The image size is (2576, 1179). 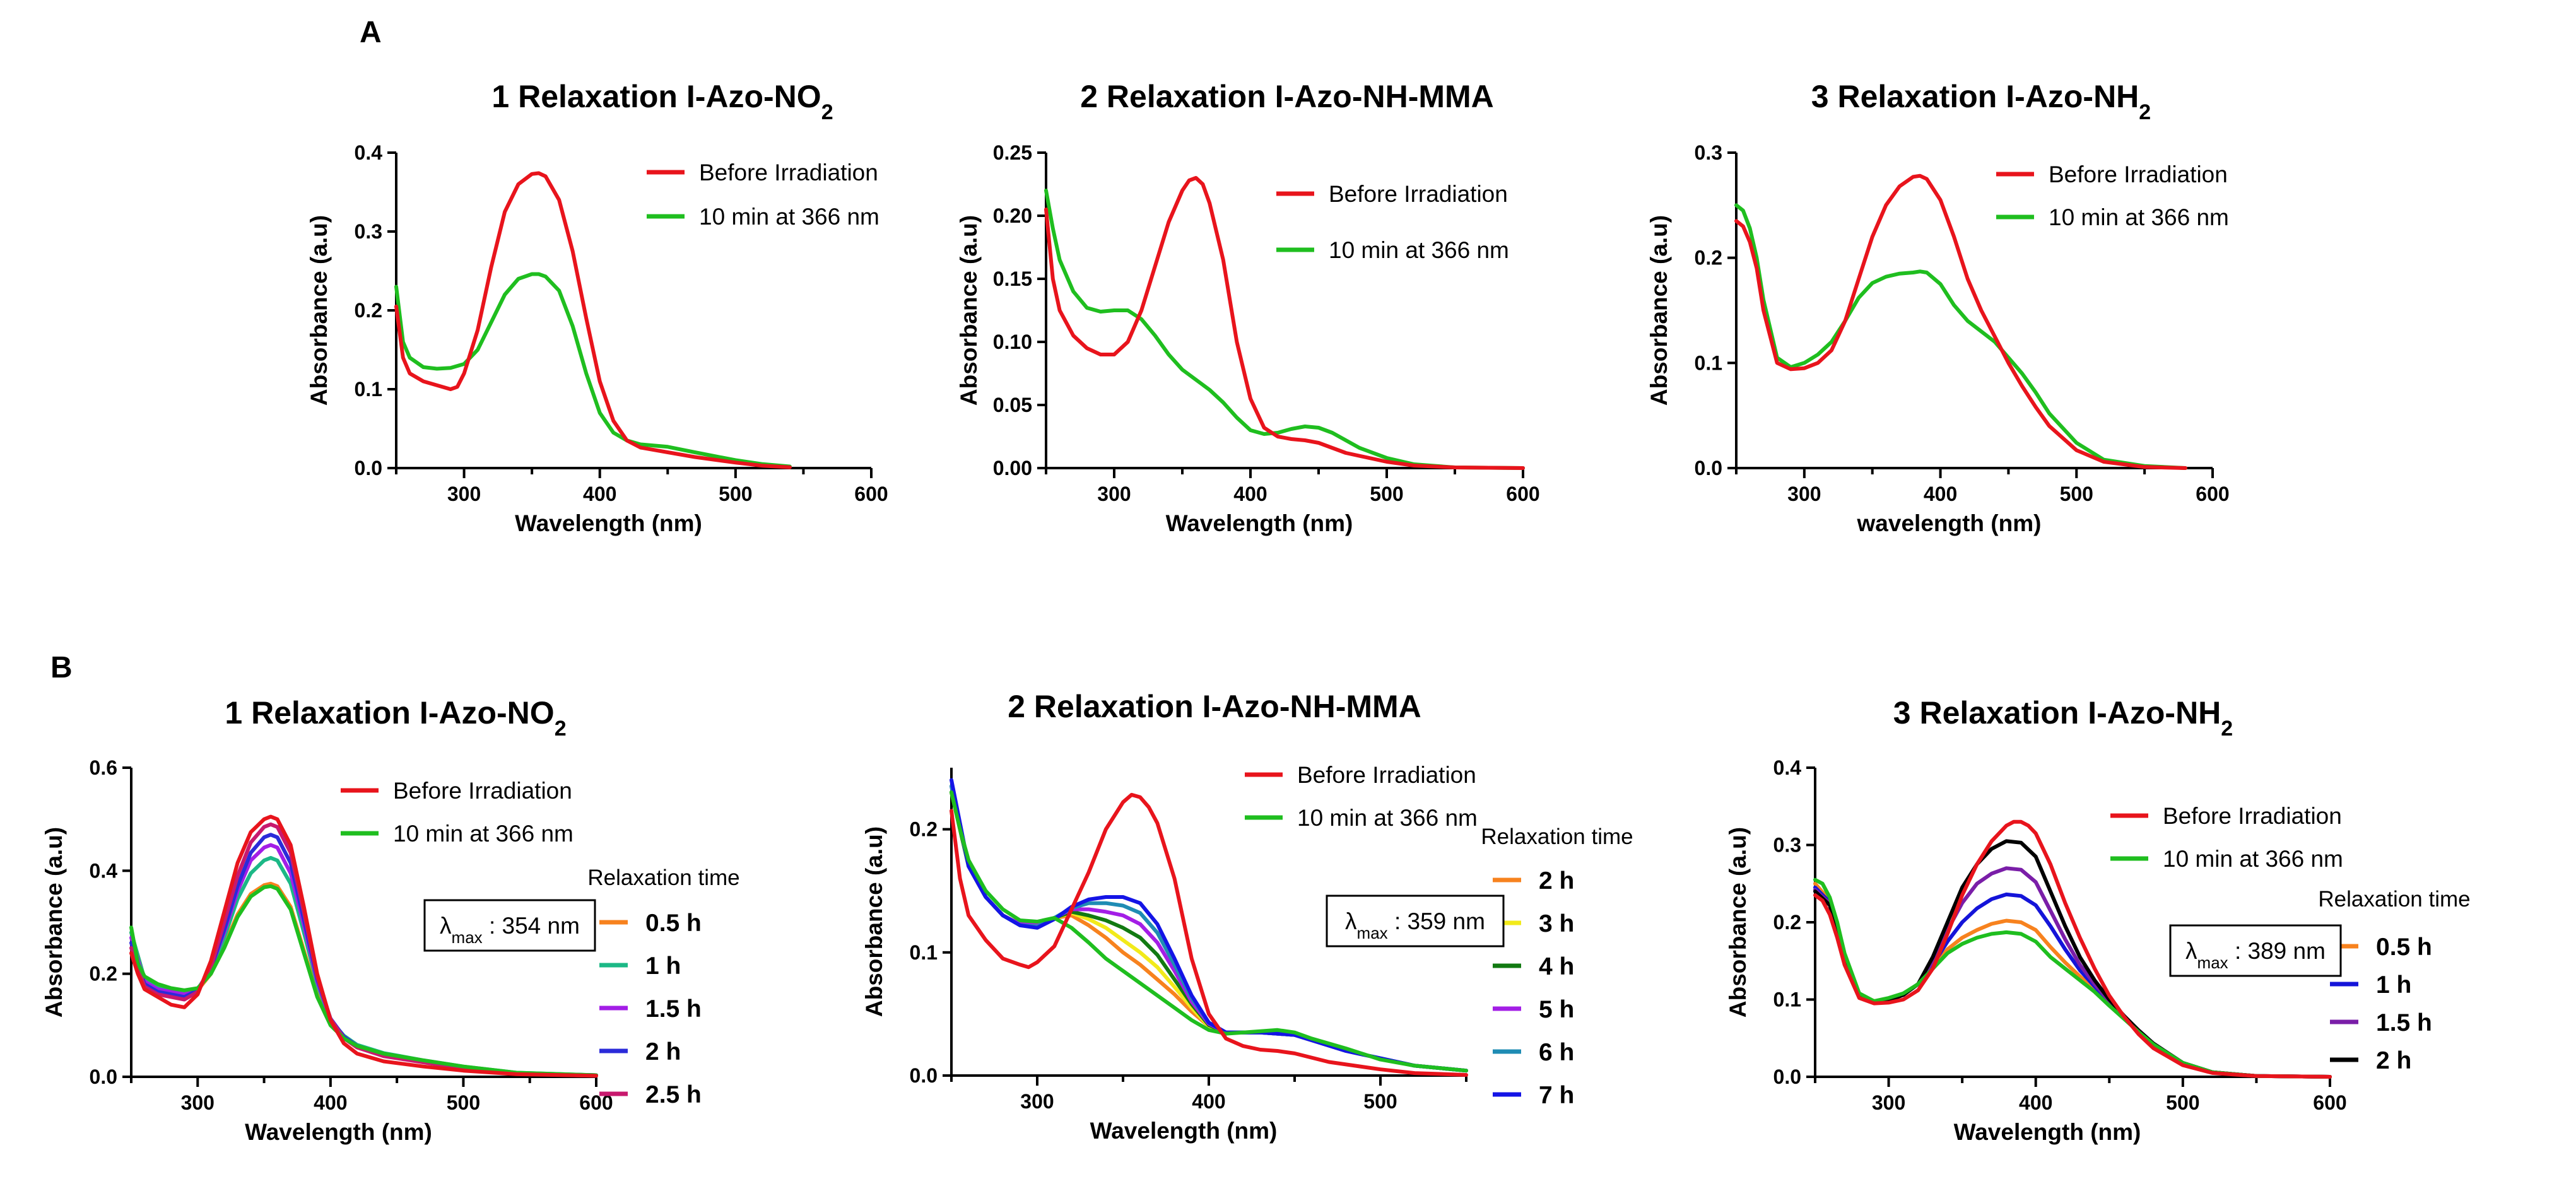 I want to click on panel-letter-a: A, so click(x=371, y=32).